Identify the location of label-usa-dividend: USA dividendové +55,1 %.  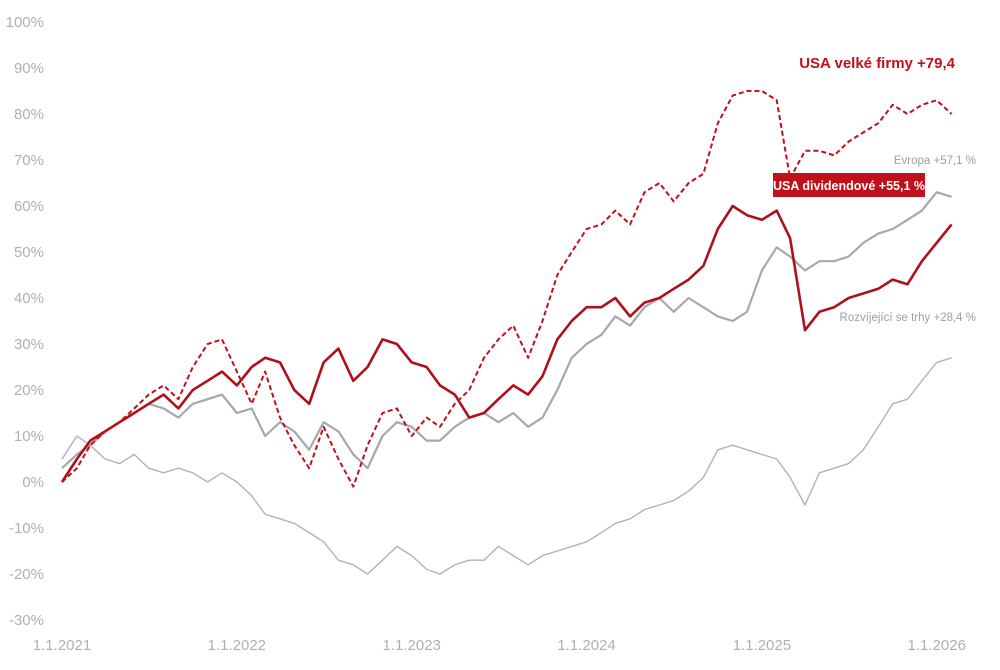
(849, 186).